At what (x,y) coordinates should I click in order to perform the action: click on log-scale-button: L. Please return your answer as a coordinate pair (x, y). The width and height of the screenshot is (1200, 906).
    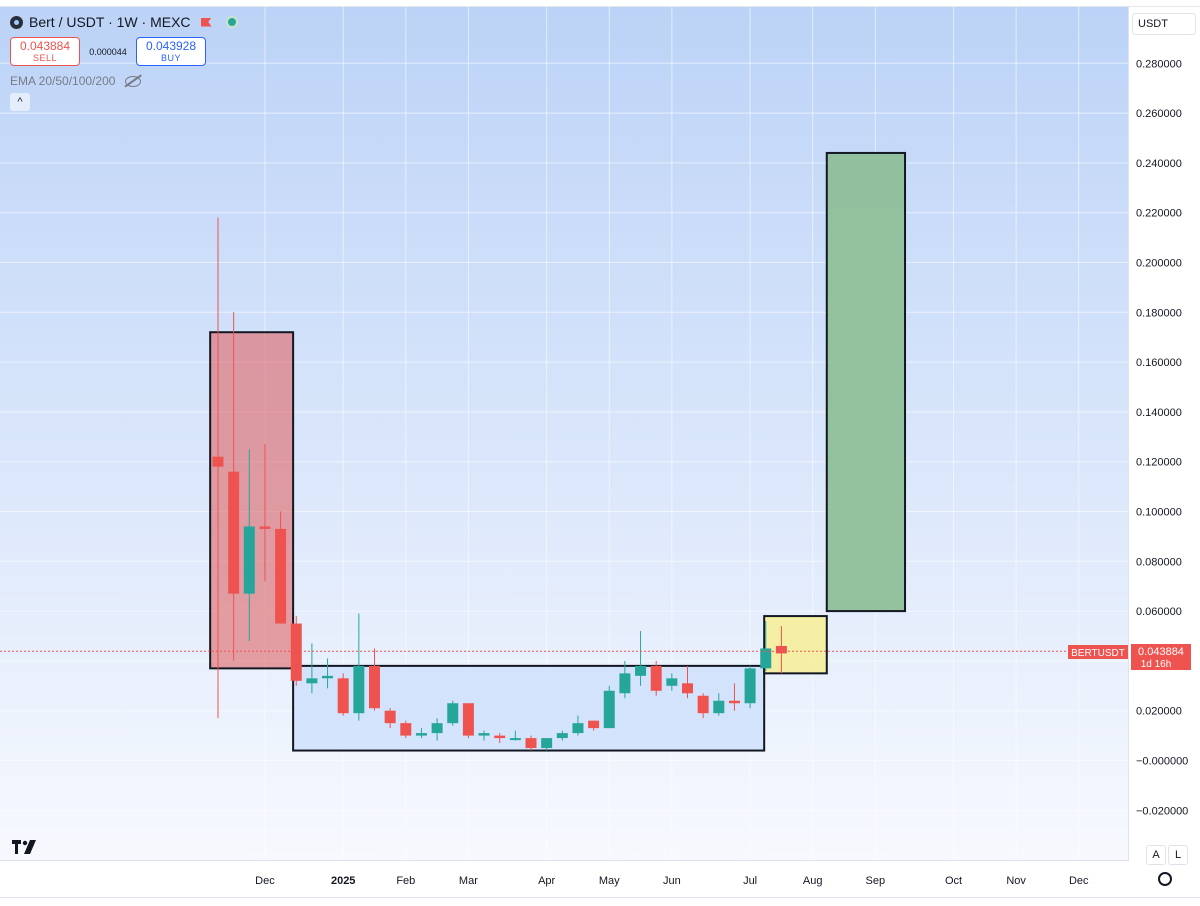
    Looking at the image, I should click on (1178, 855).